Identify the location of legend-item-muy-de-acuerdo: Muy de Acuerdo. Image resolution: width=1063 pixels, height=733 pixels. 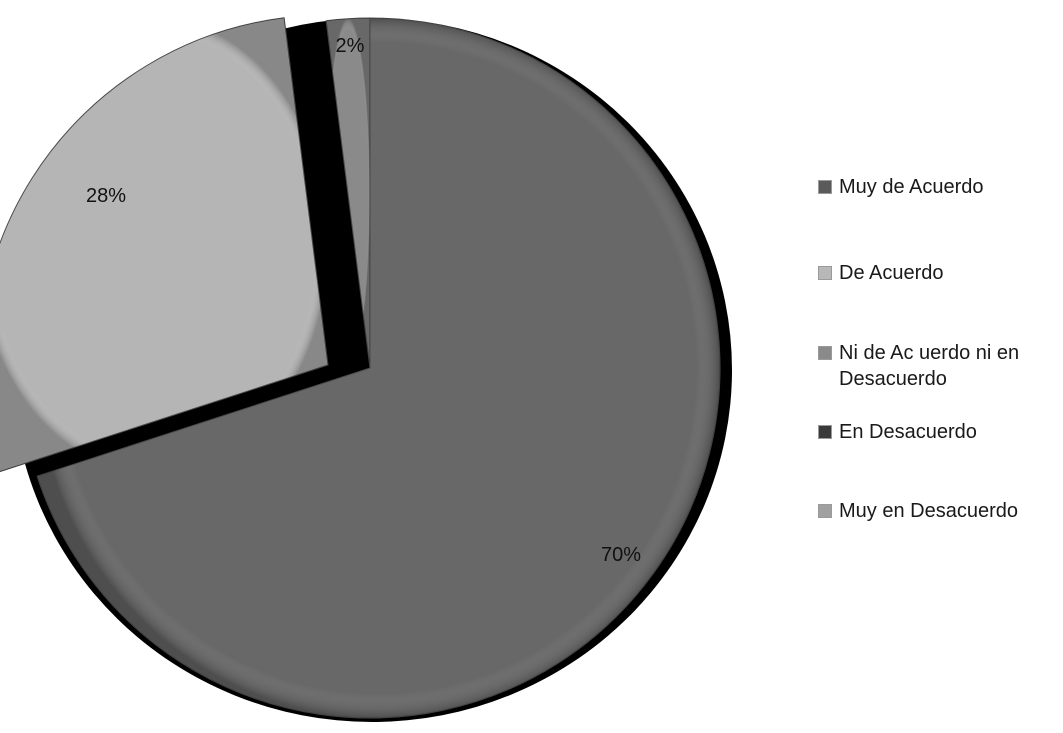
(901, 187).